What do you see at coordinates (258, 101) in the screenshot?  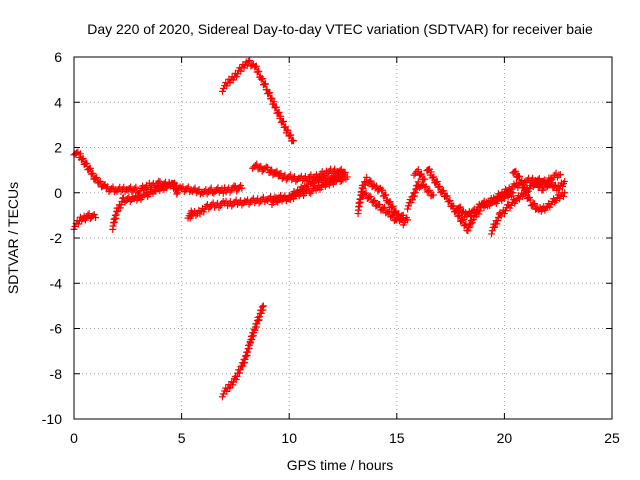 I see `series-upper-arc` at bounding box center [258, 101].